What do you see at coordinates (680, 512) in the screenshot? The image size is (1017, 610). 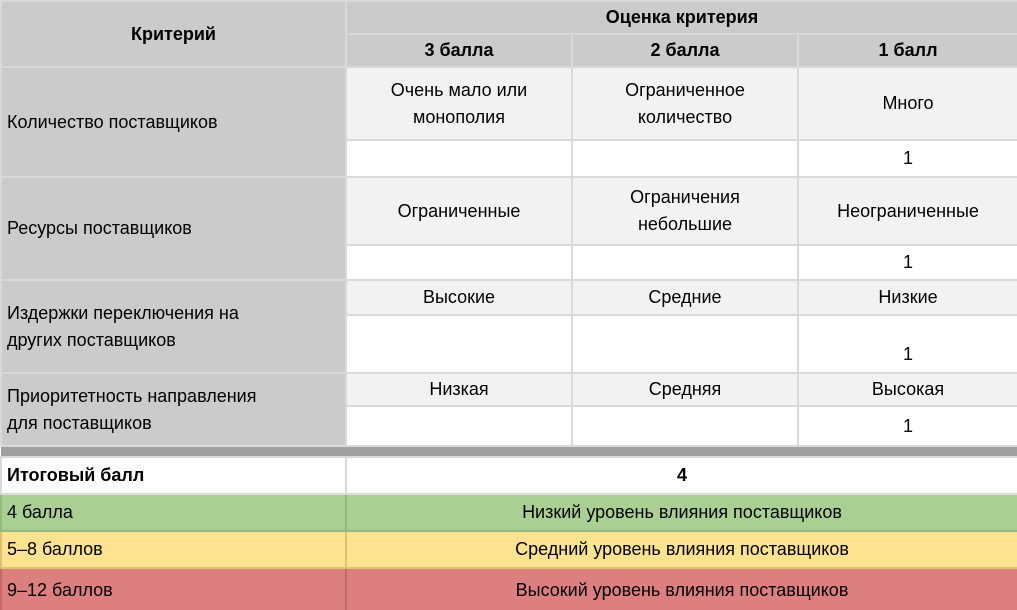 I see `legend-meaning-low: Низкий уровень влияния поставщиков` at bounding box center [680, 512].